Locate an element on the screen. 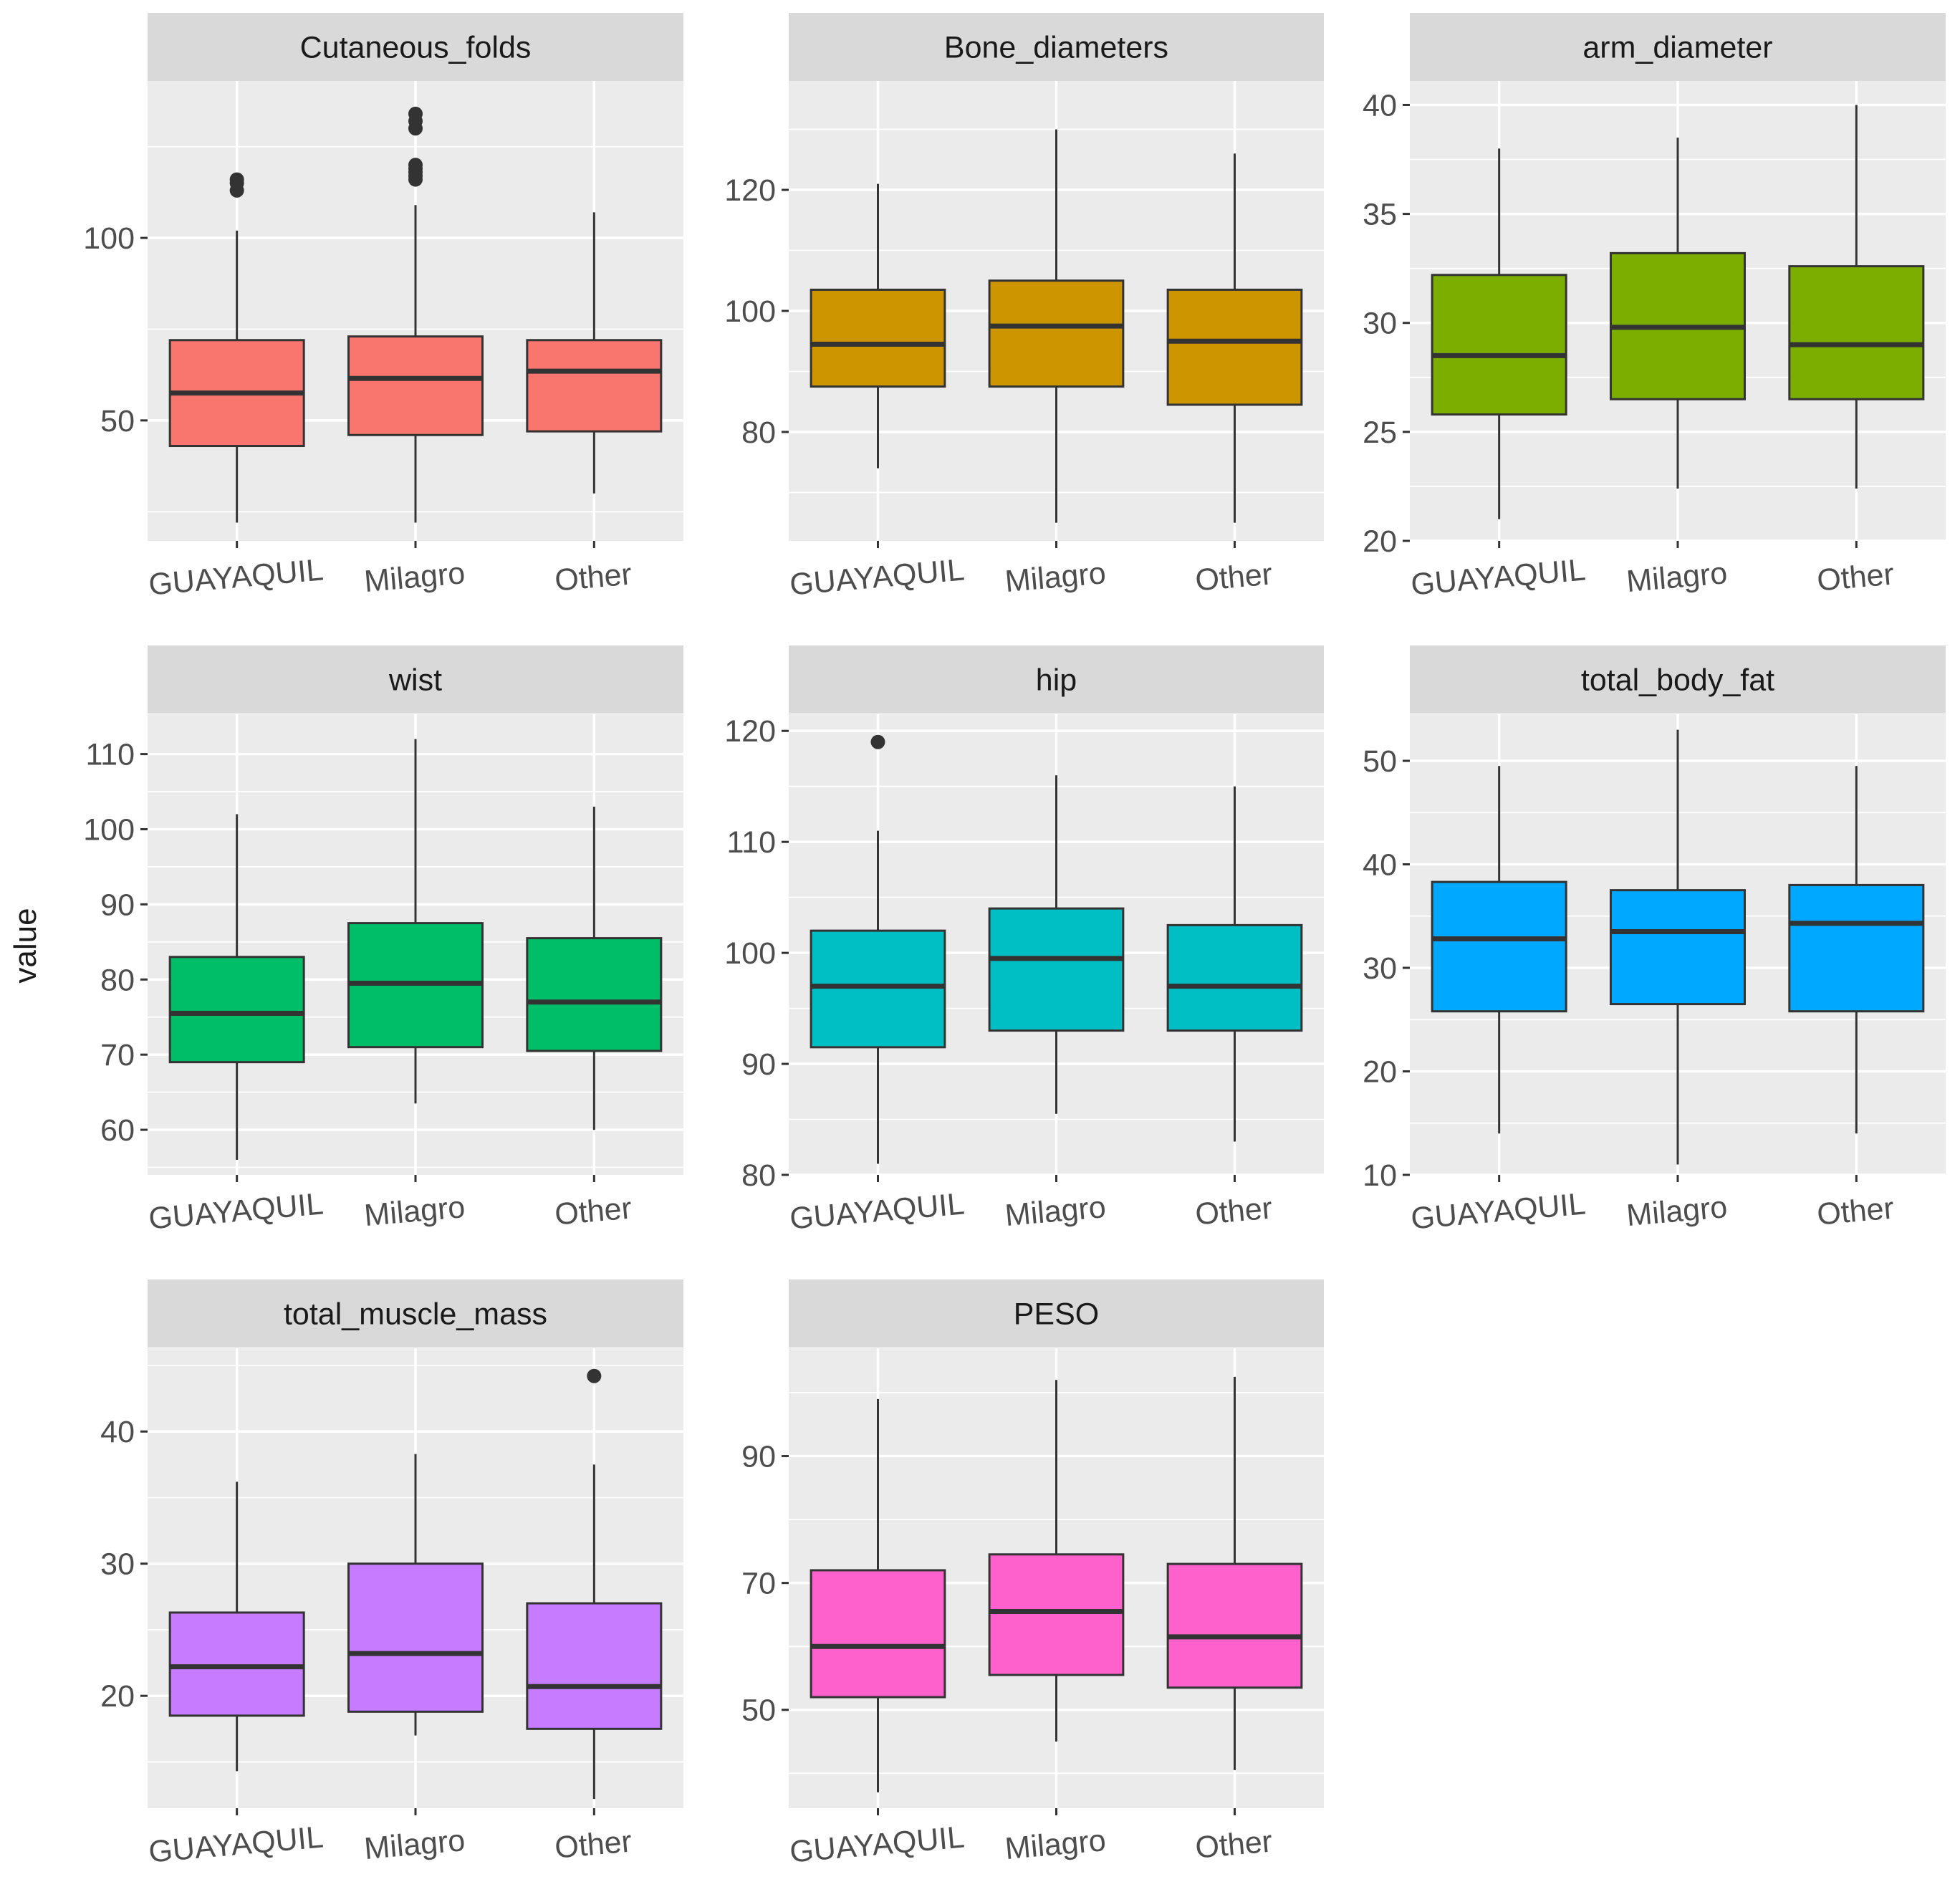 The width and height of the screenshot is (1960, 1897). y-tick-label: 40 is located at coordinates (1380, 866).